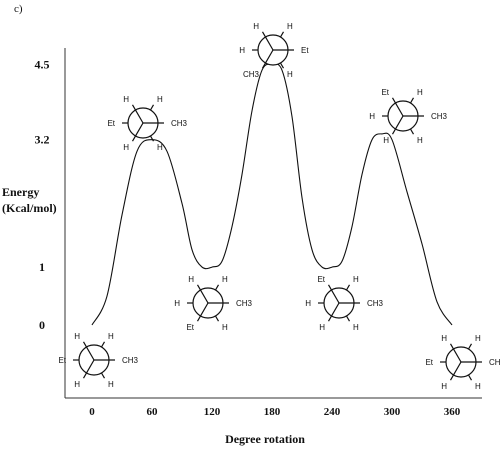 The height and width of the screenshot is (450, 500). What do you see at coordinates (392, 412) in the screenshot?
I see `x-tick-label: 300` at bounding box center [392, 412].